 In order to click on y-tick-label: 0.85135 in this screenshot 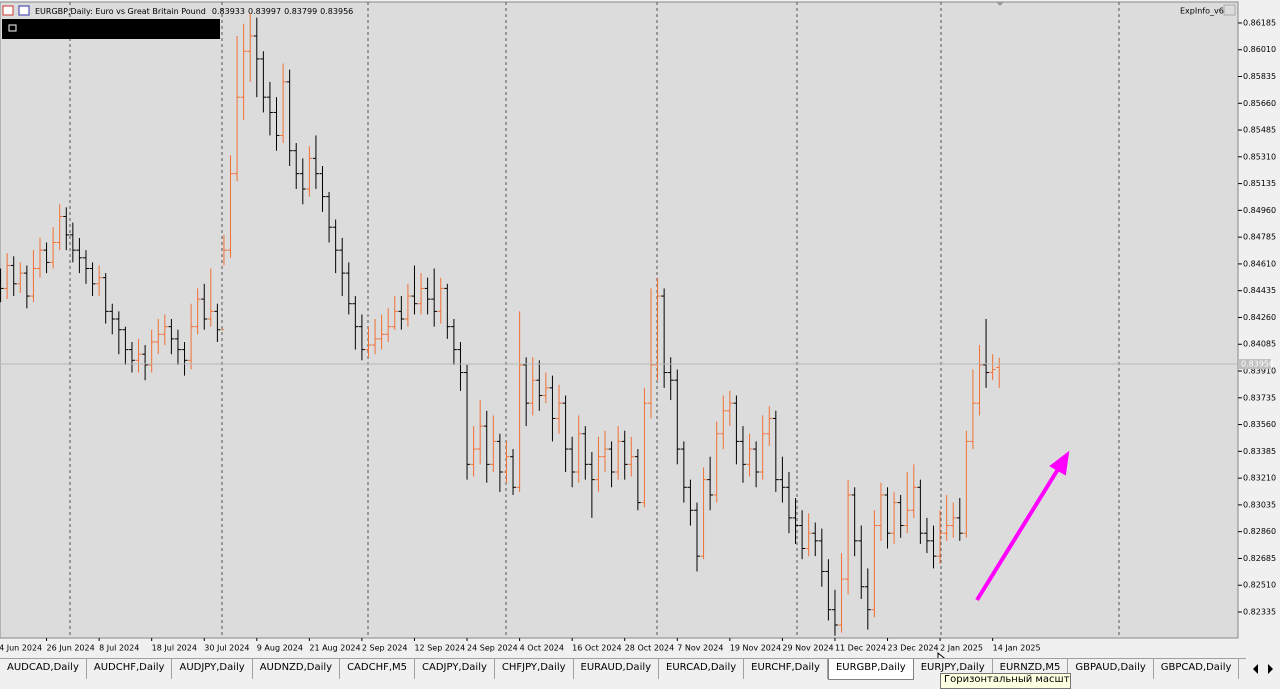, I will do `click(1259, 183)`.